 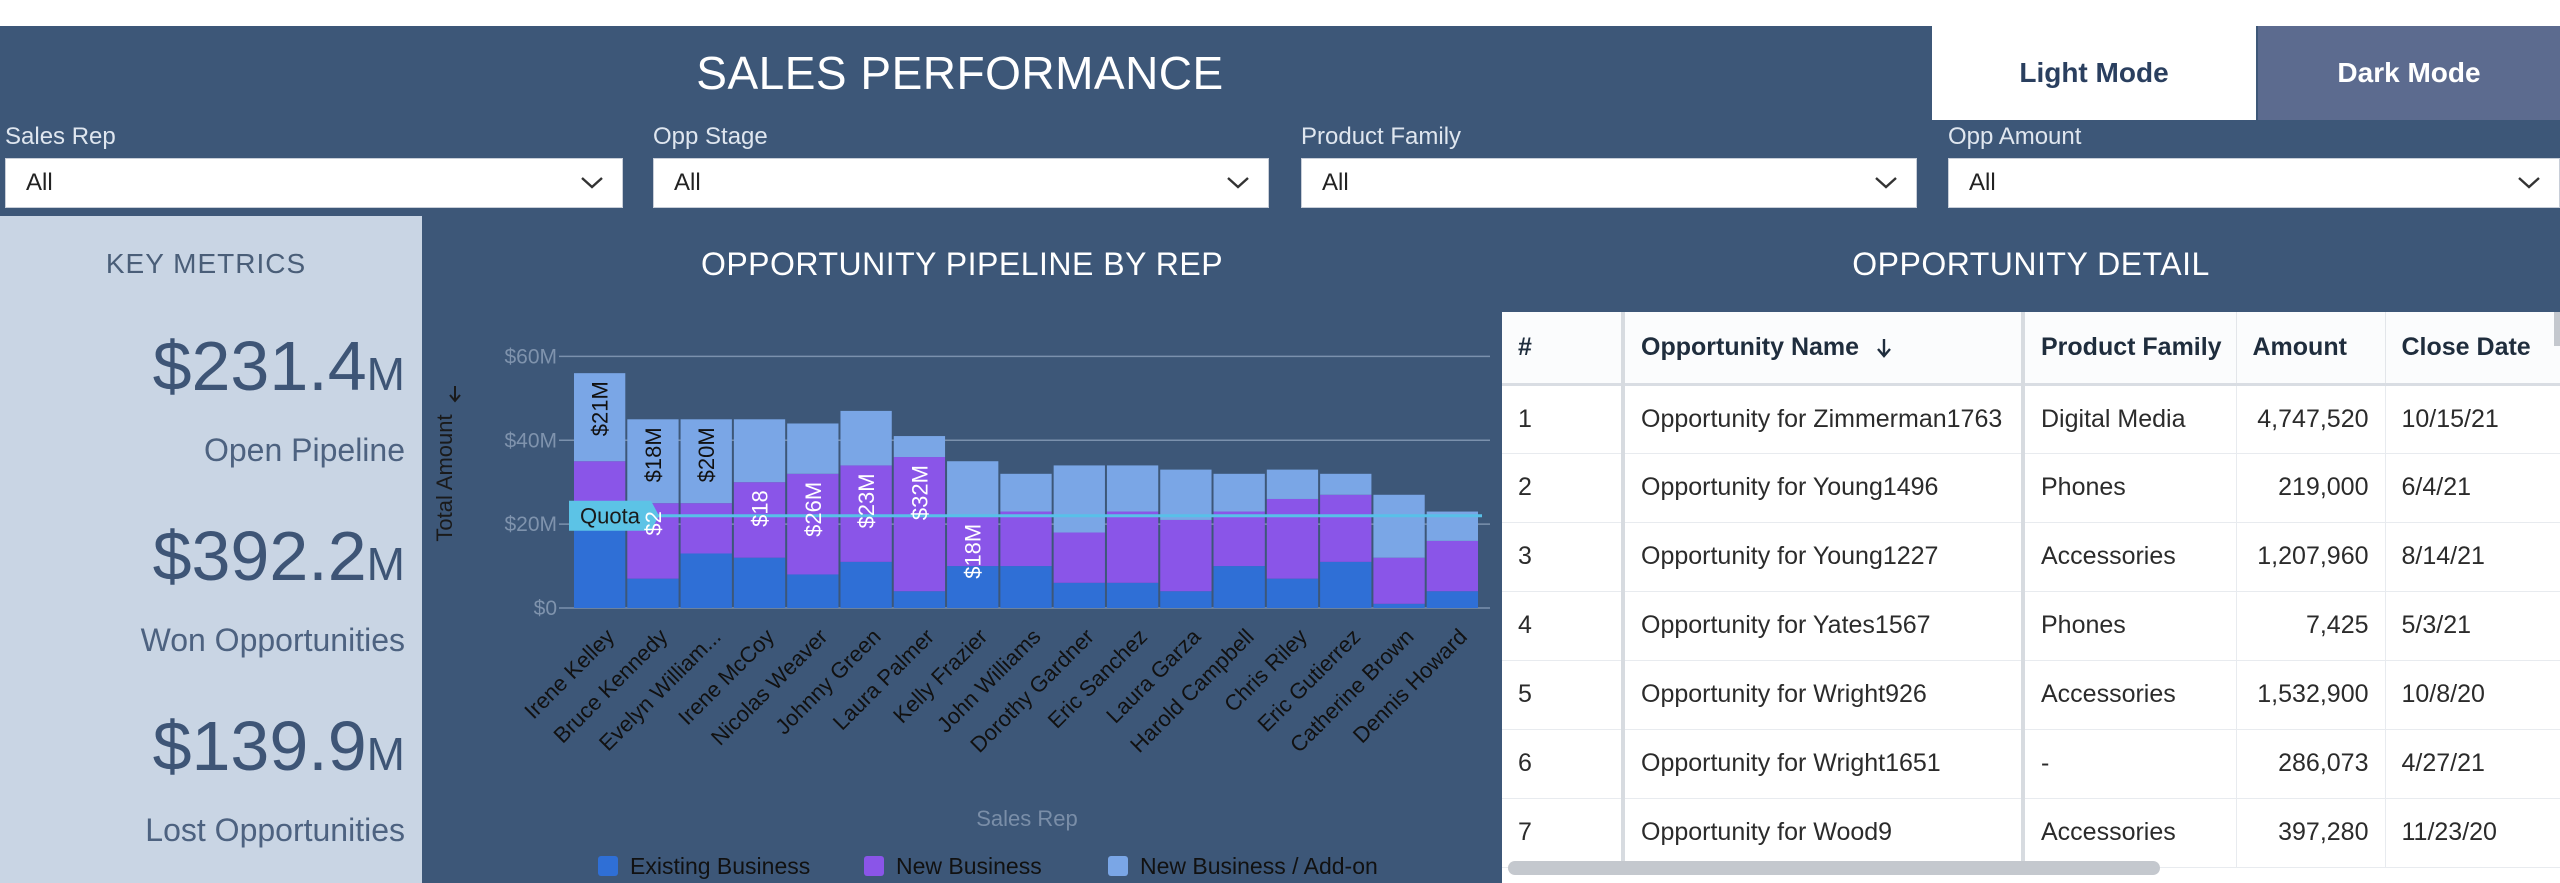 I want to click on cell-amount: 1,532,900, so click(x=2311, y=695).